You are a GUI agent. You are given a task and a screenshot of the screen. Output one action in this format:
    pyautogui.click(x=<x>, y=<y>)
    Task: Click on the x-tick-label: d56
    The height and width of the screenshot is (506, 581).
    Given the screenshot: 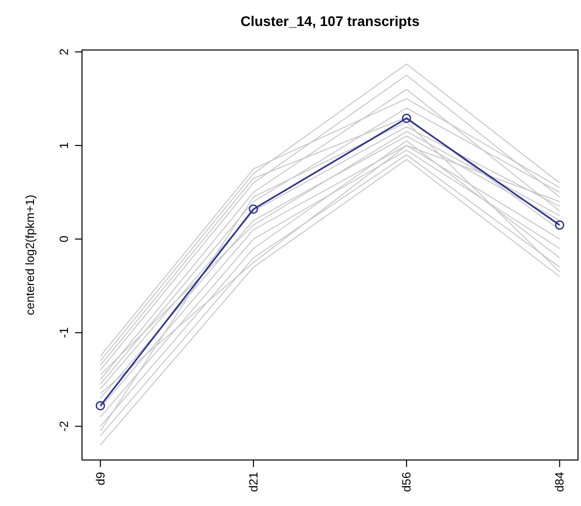 What is the action you would take?
    pyautogui.click(x=407, y=482)
    